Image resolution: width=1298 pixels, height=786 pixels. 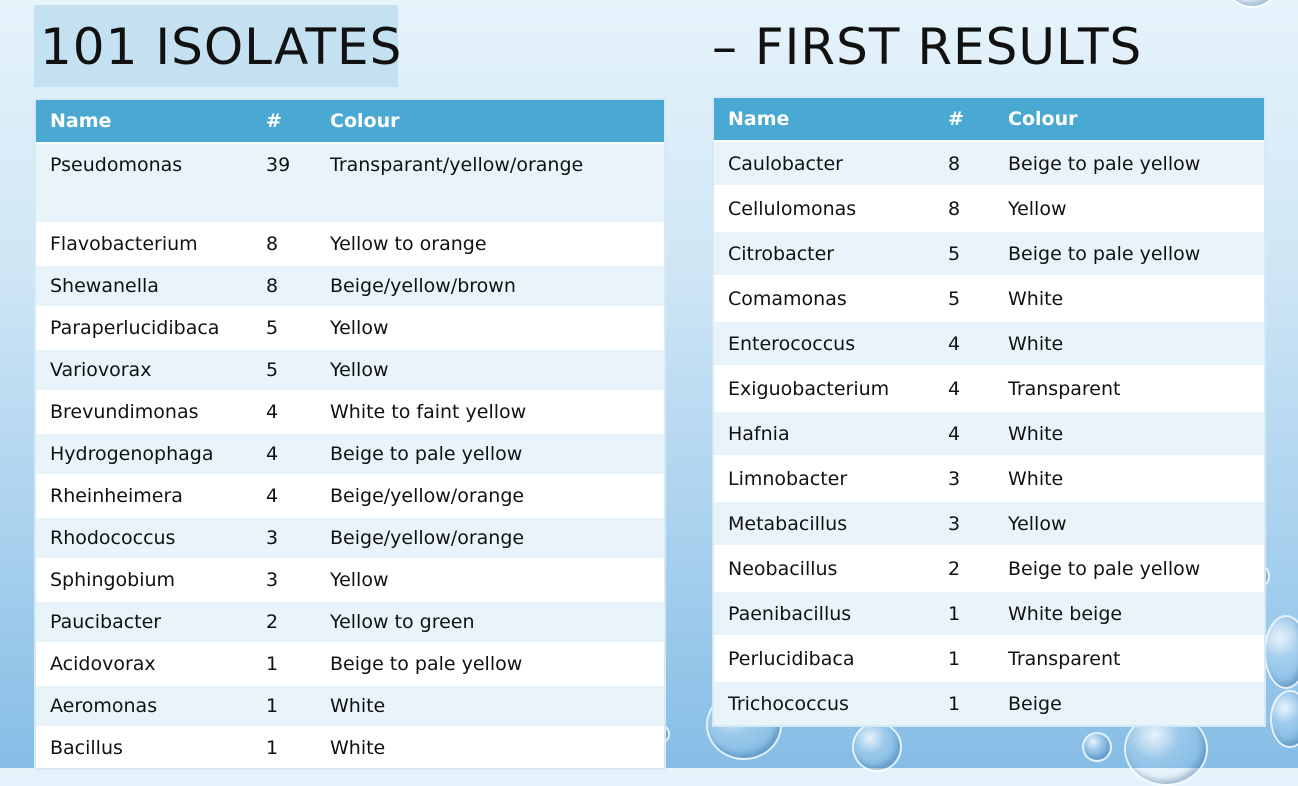 I want to click on cell-colour: Yellow to green, so click(x=490, y=621).